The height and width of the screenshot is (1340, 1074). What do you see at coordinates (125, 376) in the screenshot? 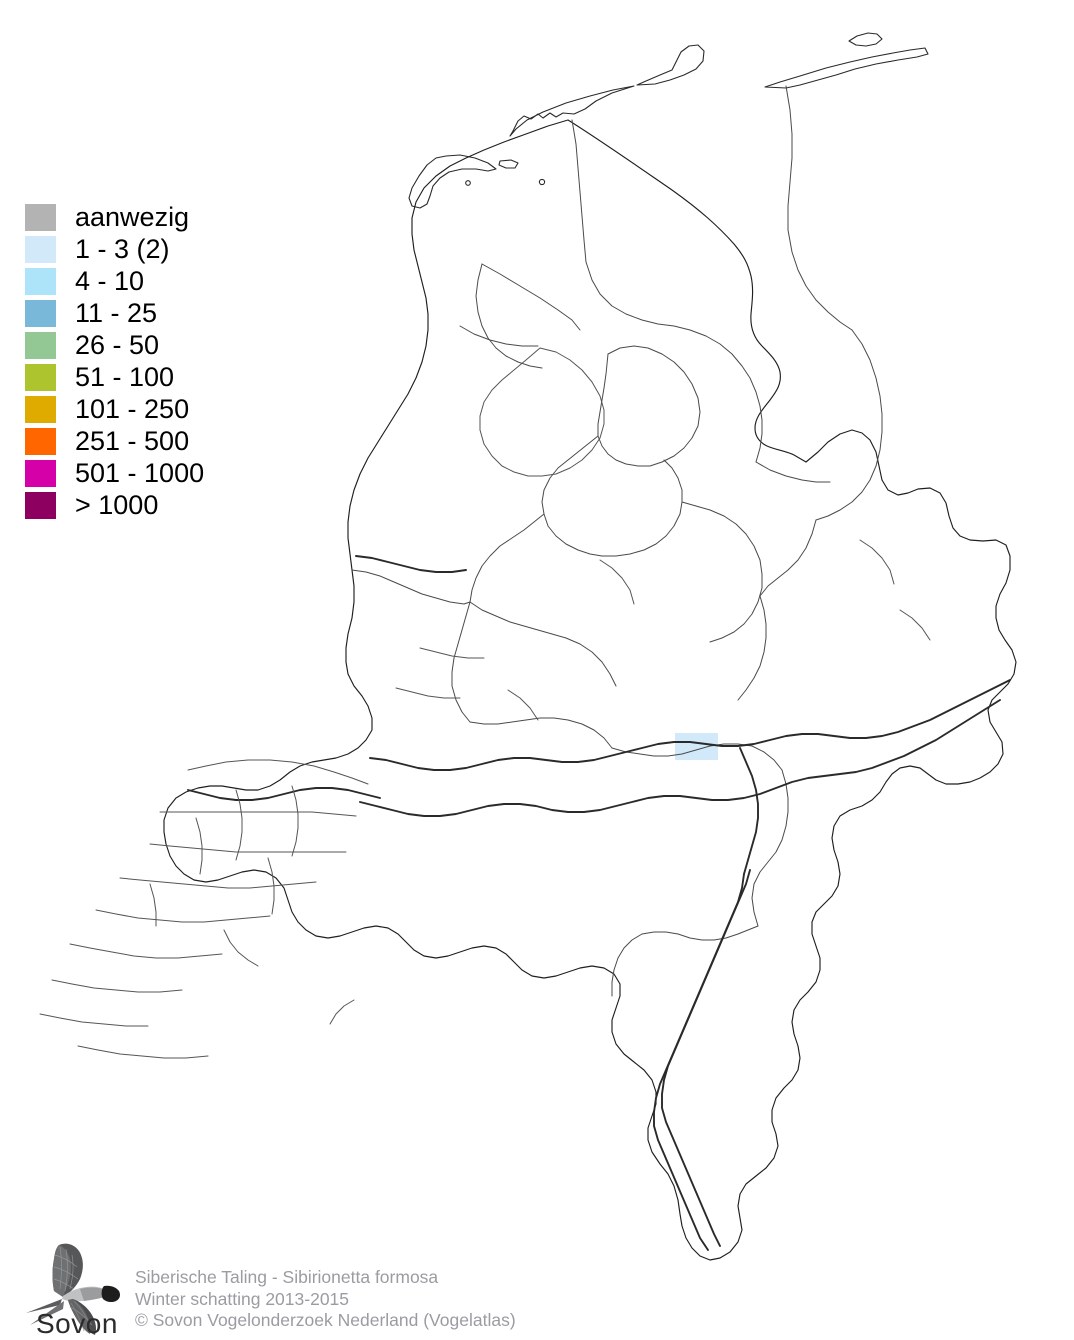
I see `legend-label-51-100: 51 - 100` at bounding box center [125, 376].